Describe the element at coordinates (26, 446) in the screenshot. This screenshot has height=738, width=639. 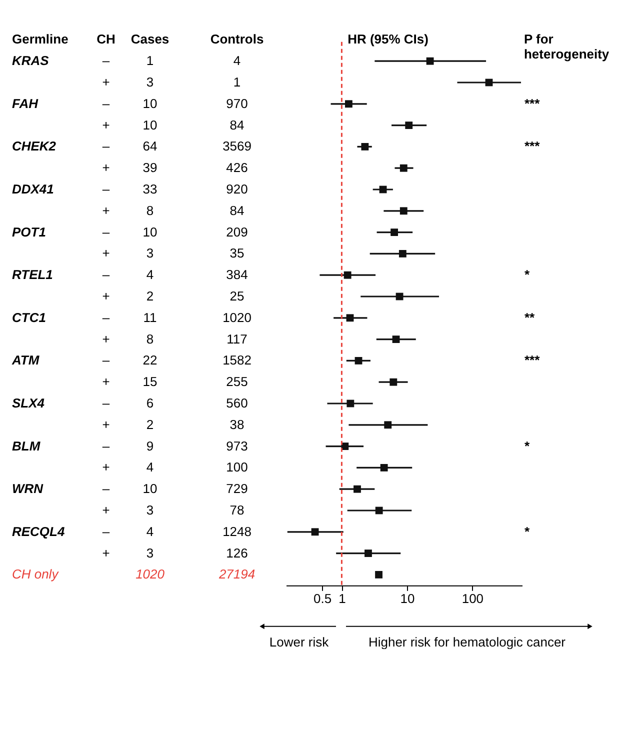
I see `text: BLM` at that location.